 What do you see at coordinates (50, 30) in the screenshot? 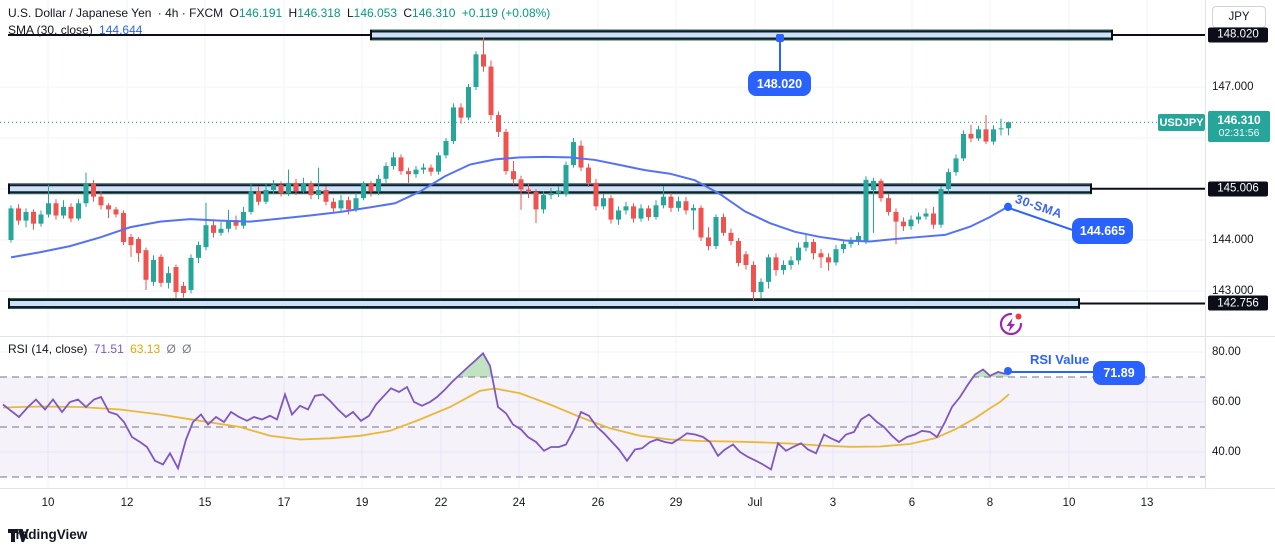
I see `sma-legend-name: SMA (30, close)` at bounding box center [50, 30].